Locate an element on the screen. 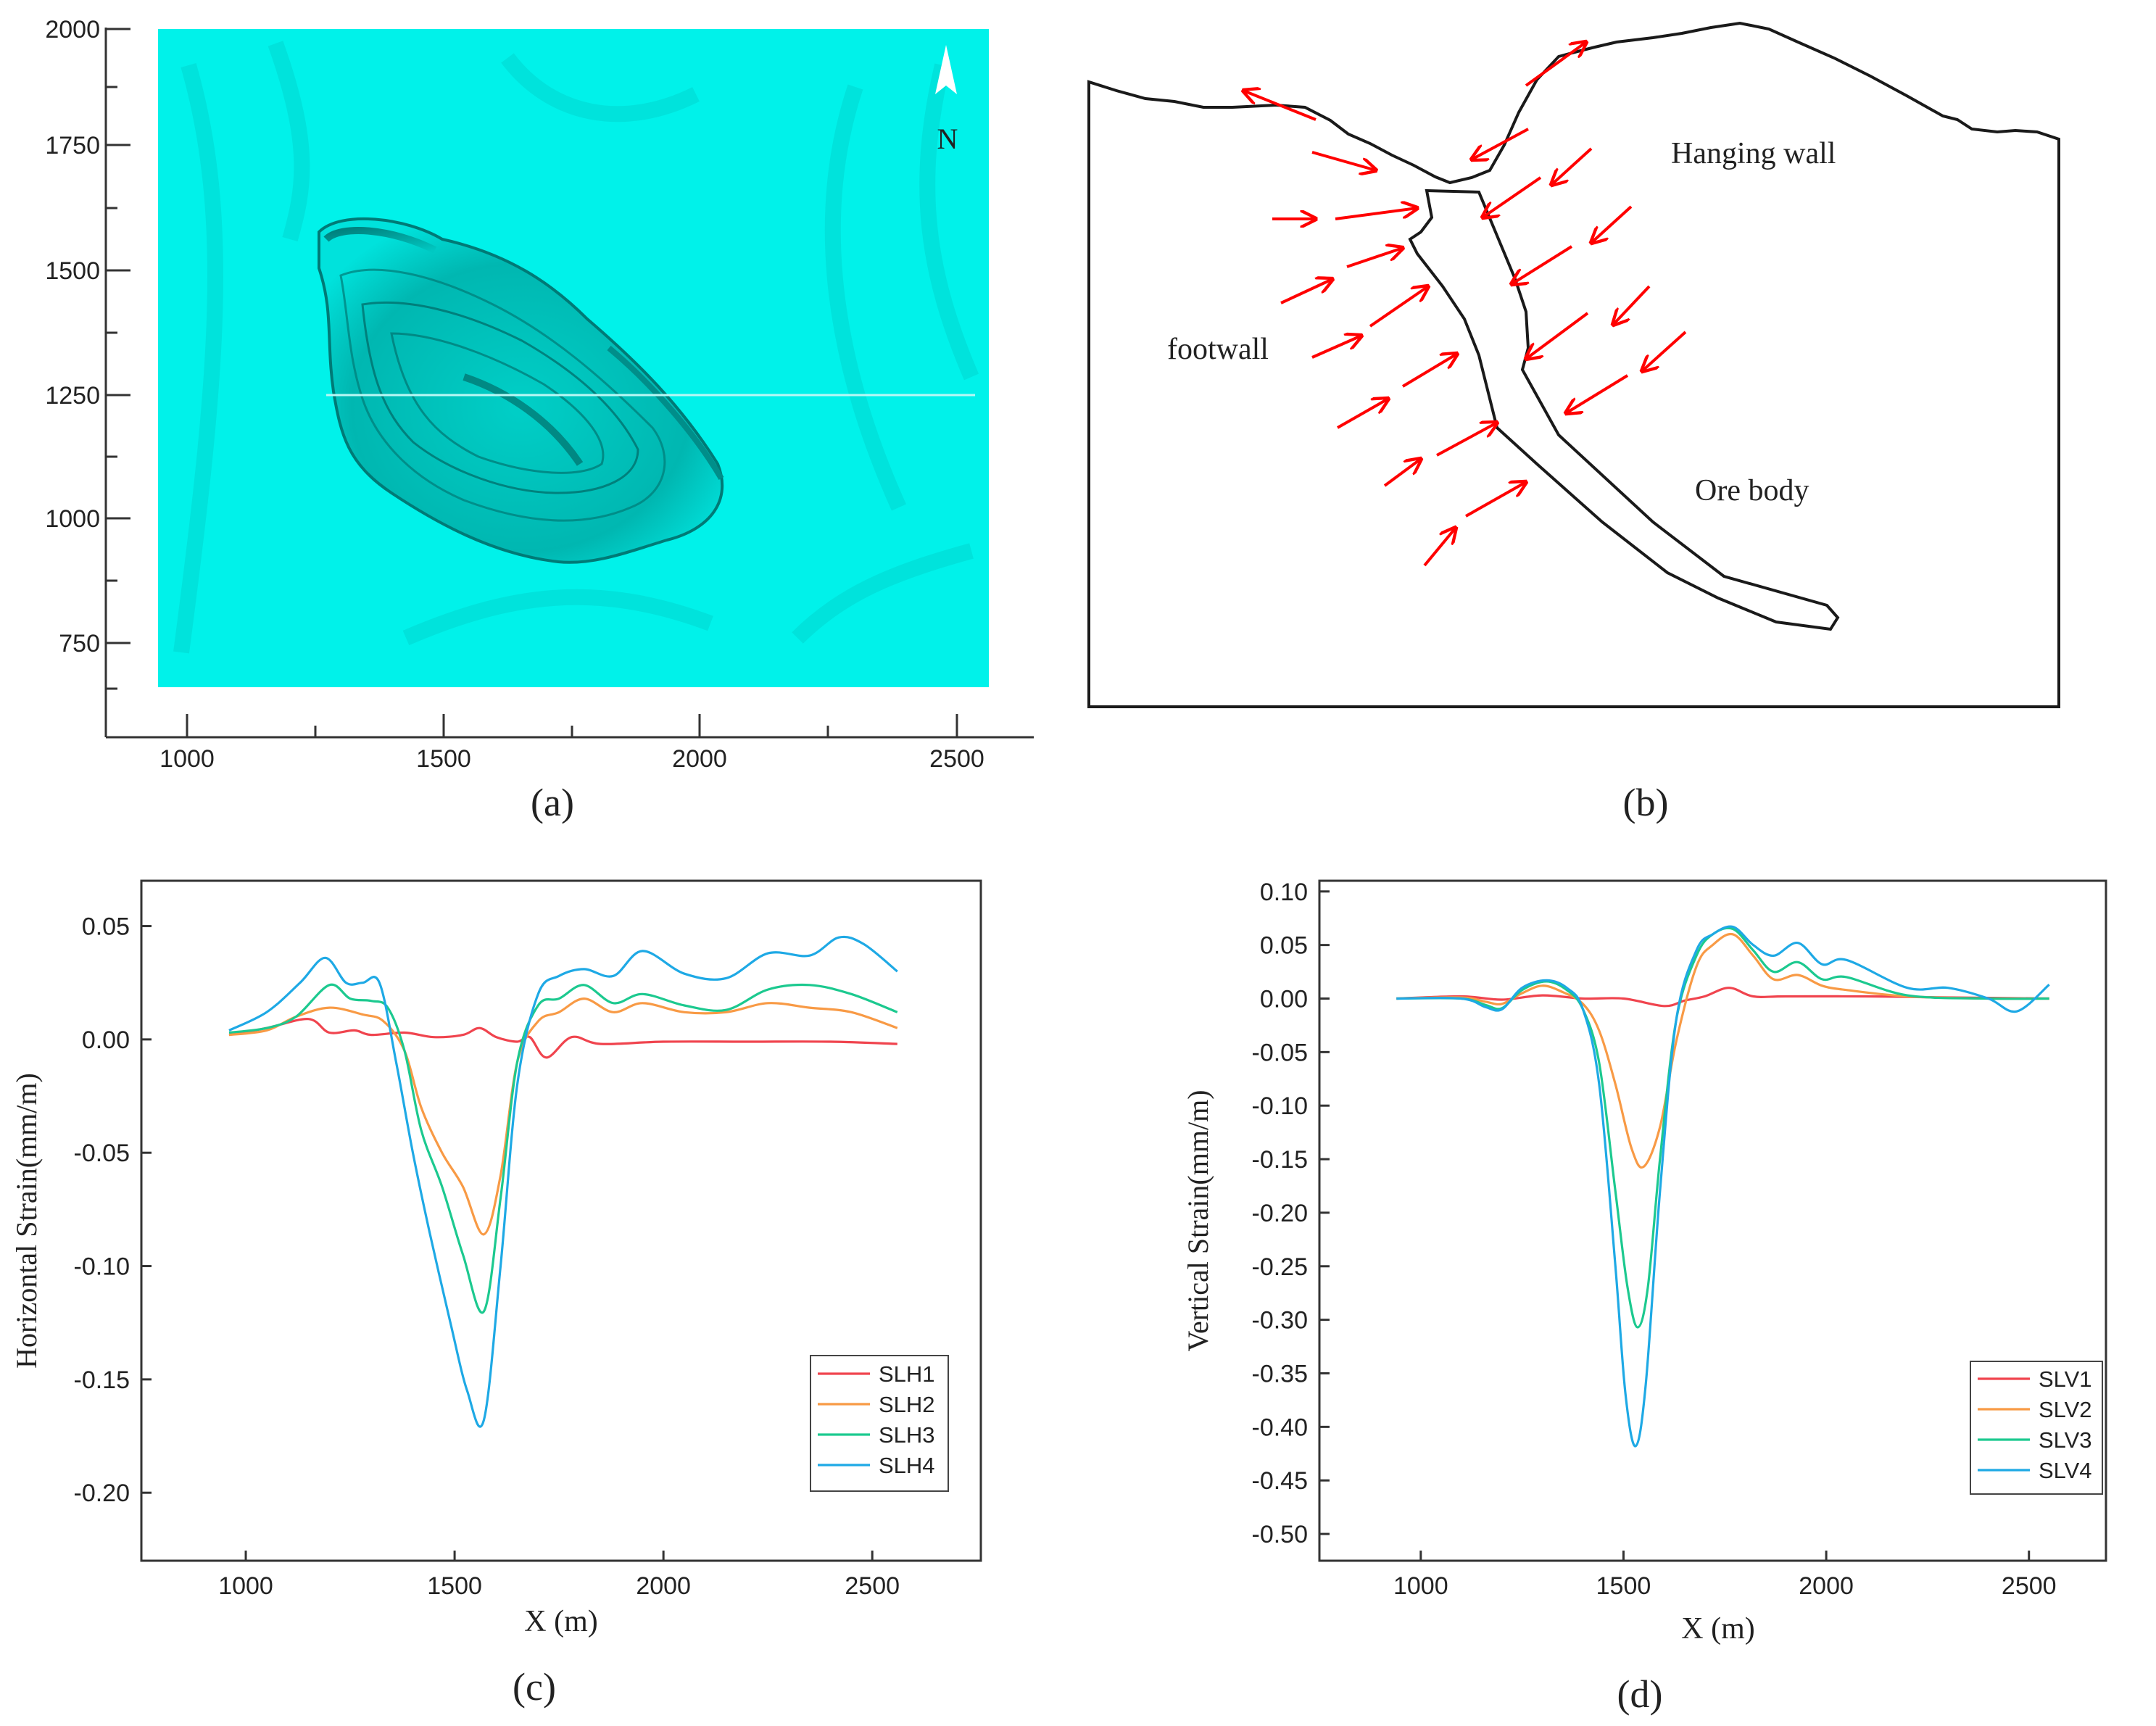 The width and height of the screenshot is (2156, 1726). open-pit is located at coordinates (521, 390).